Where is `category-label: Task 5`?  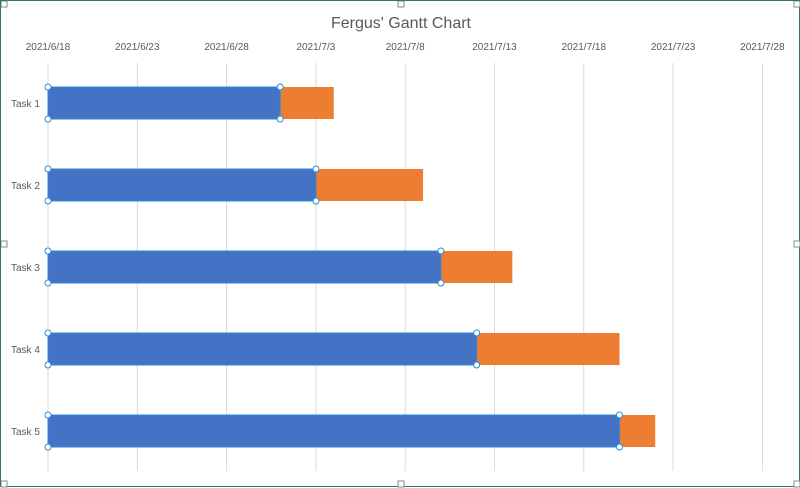 category-label: Task 5 is located at coordinates (25, 432).